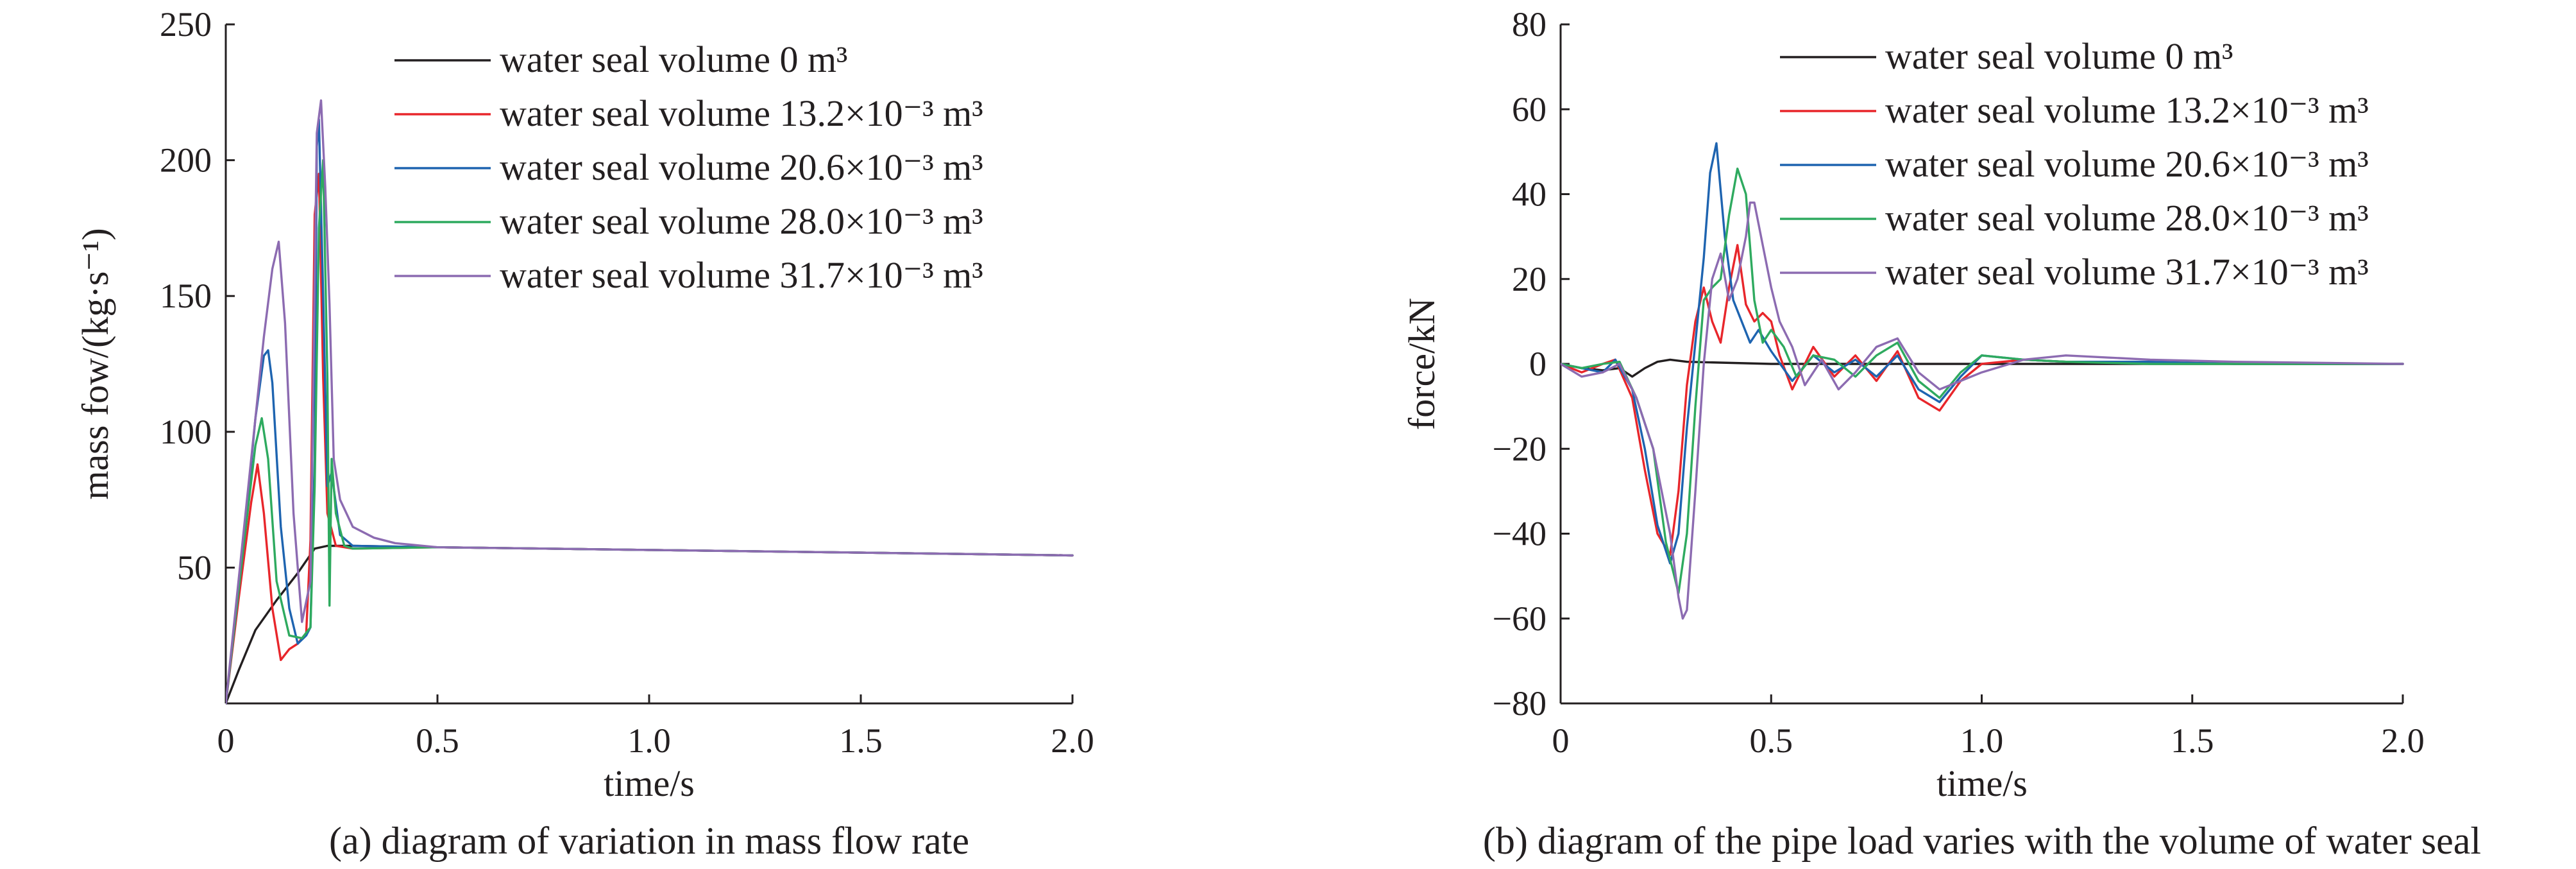 This screenshot has height=869, width=2576. What do you see at coordinates (1529, 194) in the screenshot?
I see `y-tick-label: 40` at bounding box center [1529, 194].